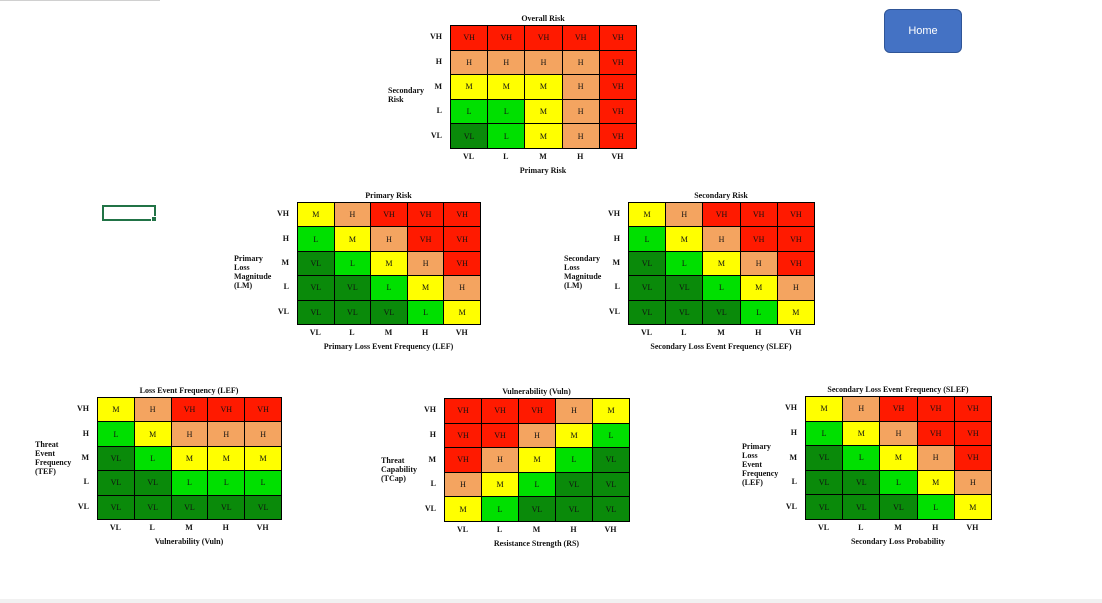 The image size is (1102, 603). I want to click on home-button: Home, so click(923, 31).